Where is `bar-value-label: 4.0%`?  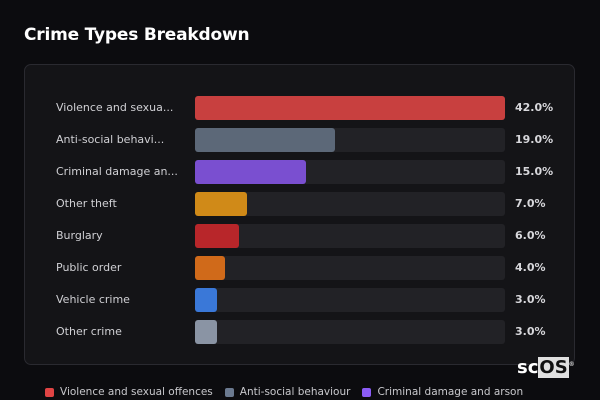
bar-value-label: 4.0% is located at coordinates (530, 267).